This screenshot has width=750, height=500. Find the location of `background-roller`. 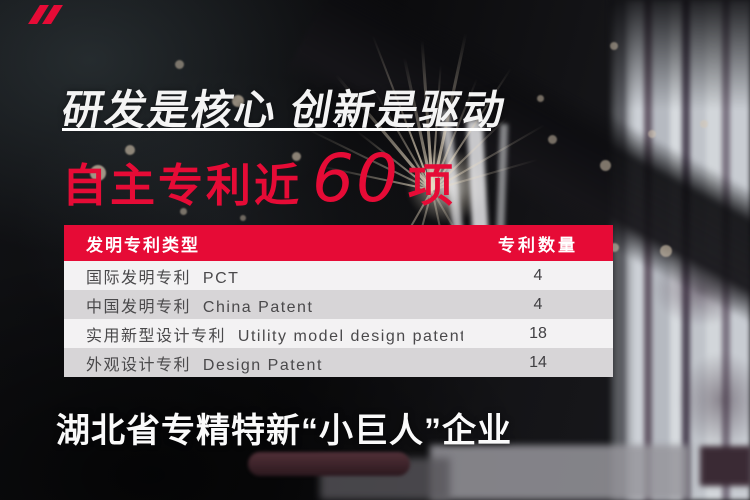

background-roller is located at coordinates (329, 464).